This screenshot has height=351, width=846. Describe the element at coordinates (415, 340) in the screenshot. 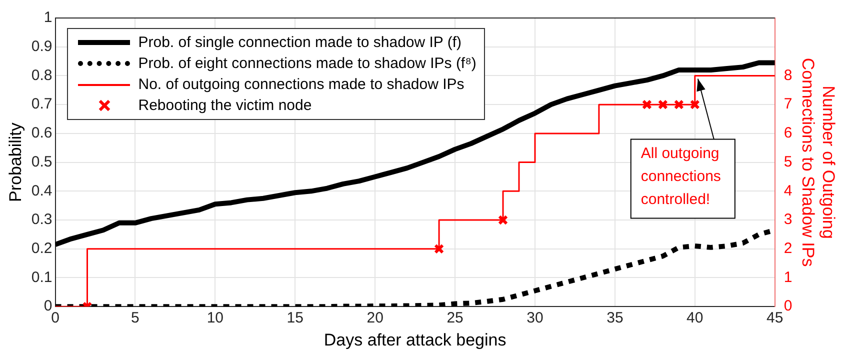

I see `x-axis-title: Days after attack begins` at that location.